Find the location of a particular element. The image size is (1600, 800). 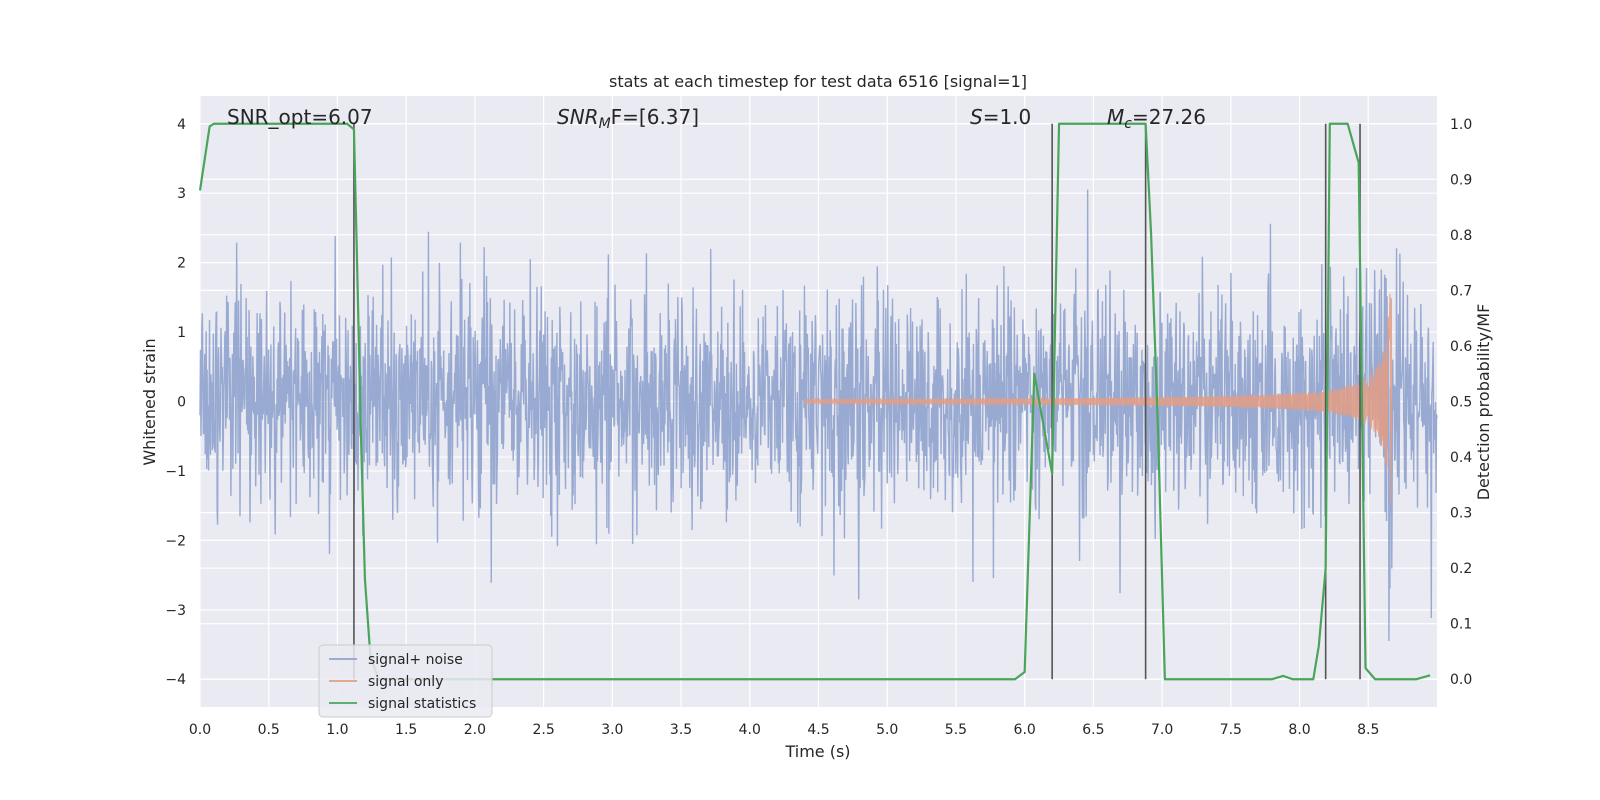

annotation-s: S=1.0 is located at coordinates (1000, 117).